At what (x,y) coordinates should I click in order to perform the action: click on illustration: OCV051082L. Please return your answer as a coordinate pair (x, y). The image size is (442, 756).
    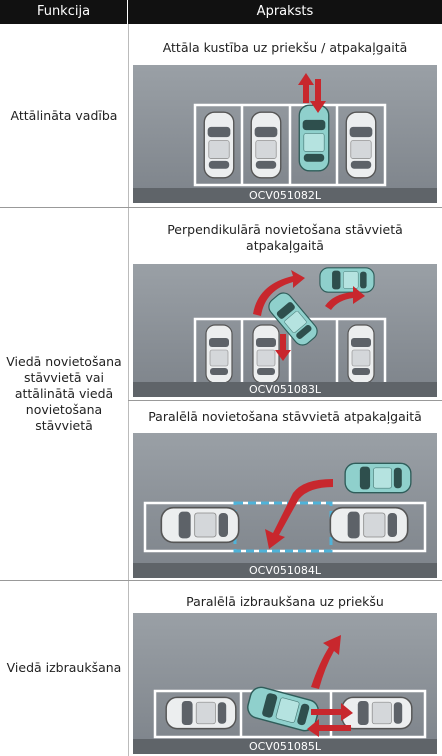
    Looking at the image, I should click on (285, 134).